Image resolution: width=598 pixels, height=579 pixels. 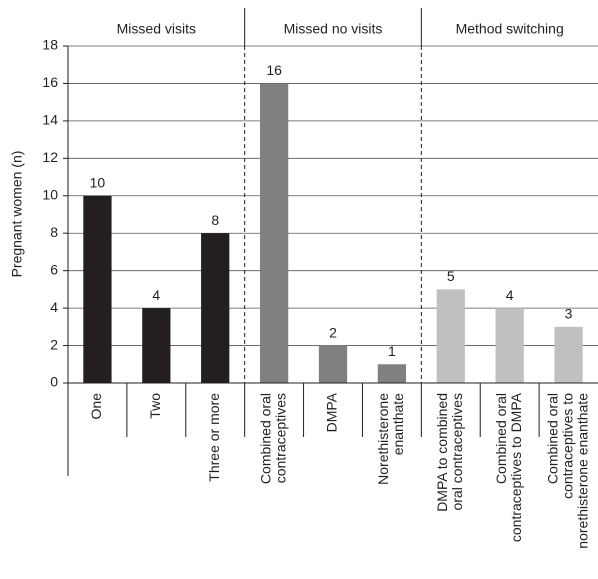 I want to click on value-label: 5, so click(x=451, y=276).